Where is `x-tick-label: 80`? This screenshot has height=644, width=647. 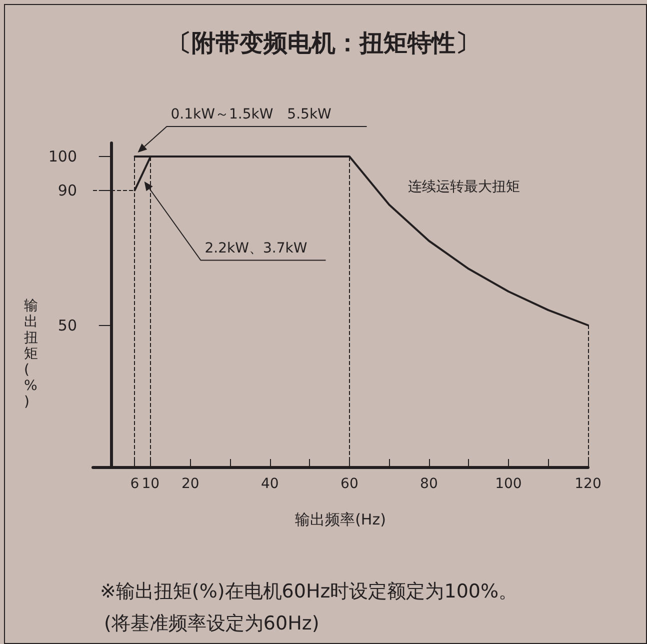 x-tick-label: 80 is located at coordinates (429, 484).